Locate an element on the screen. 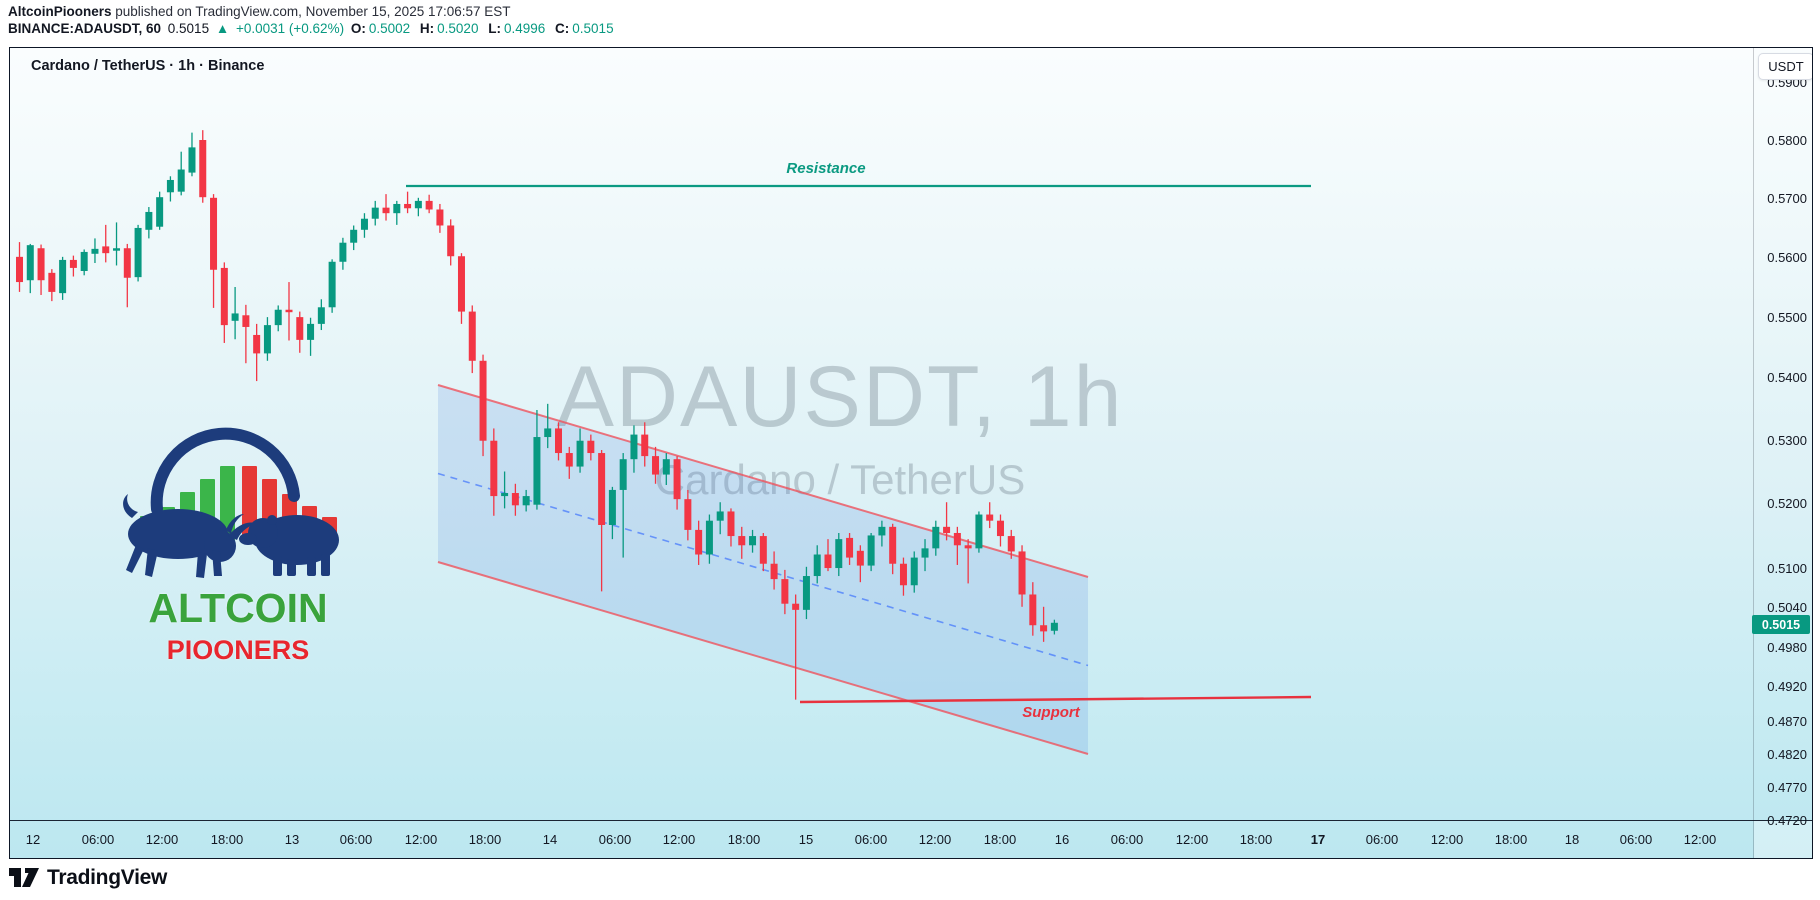 Image resolution: width=1820 pixels, height=900 pixels. altcoin-piooners-logo: ALTCOIN PIOONERS is located at coordinates (240, 565).